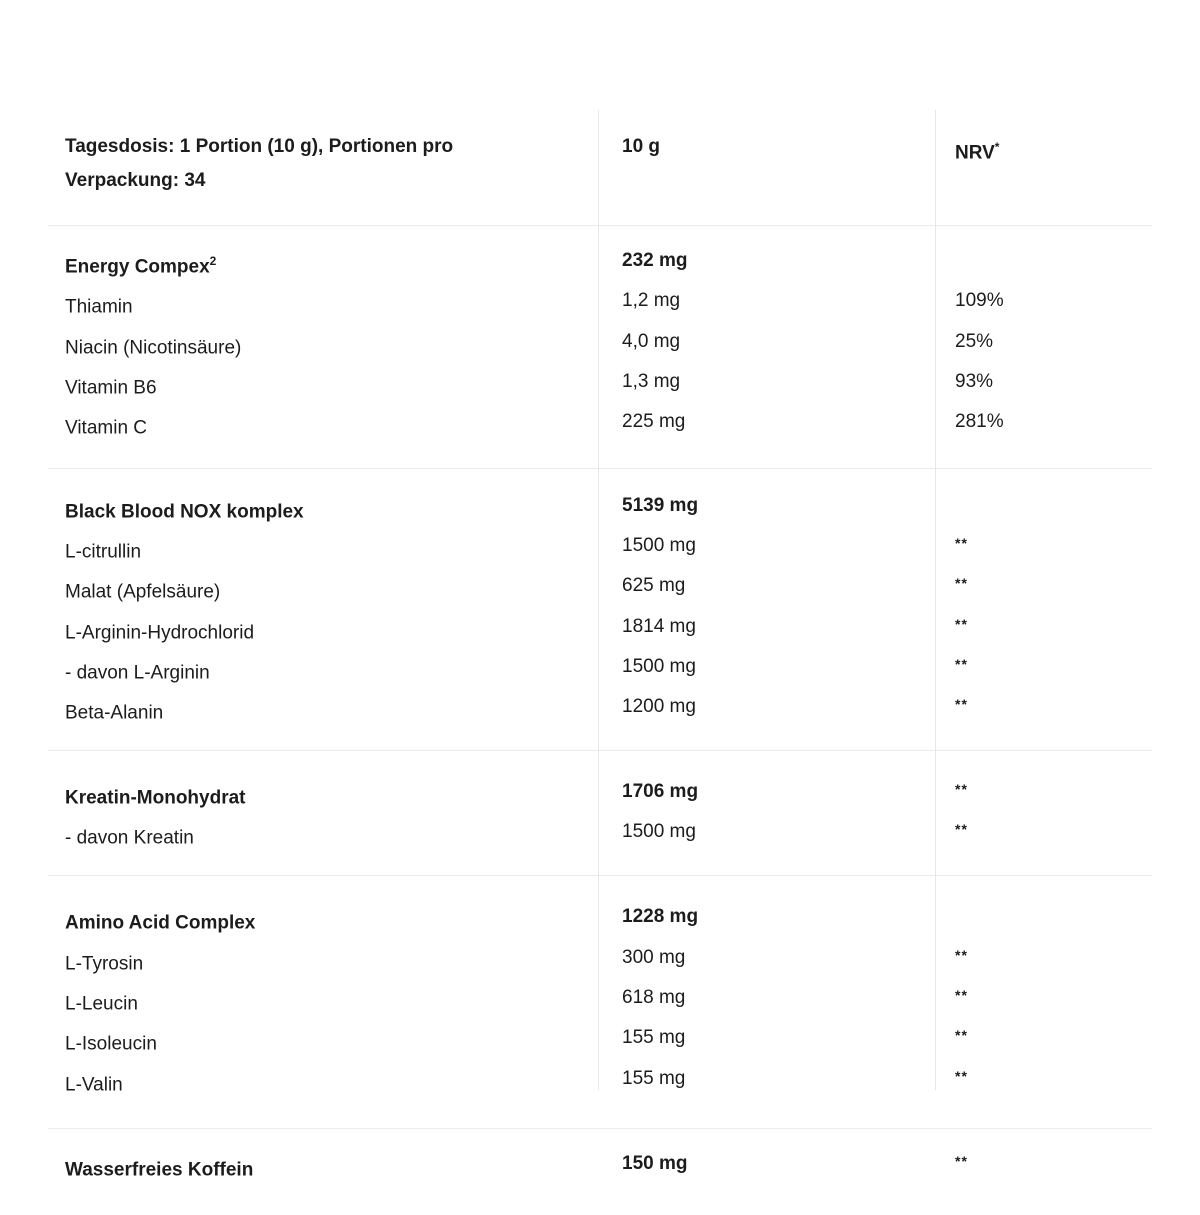  Describe the element at coordinates (600, 795) in the screenshot. I see `table-row: Kreatin-Monohydrat 1706 mg **` at that location.